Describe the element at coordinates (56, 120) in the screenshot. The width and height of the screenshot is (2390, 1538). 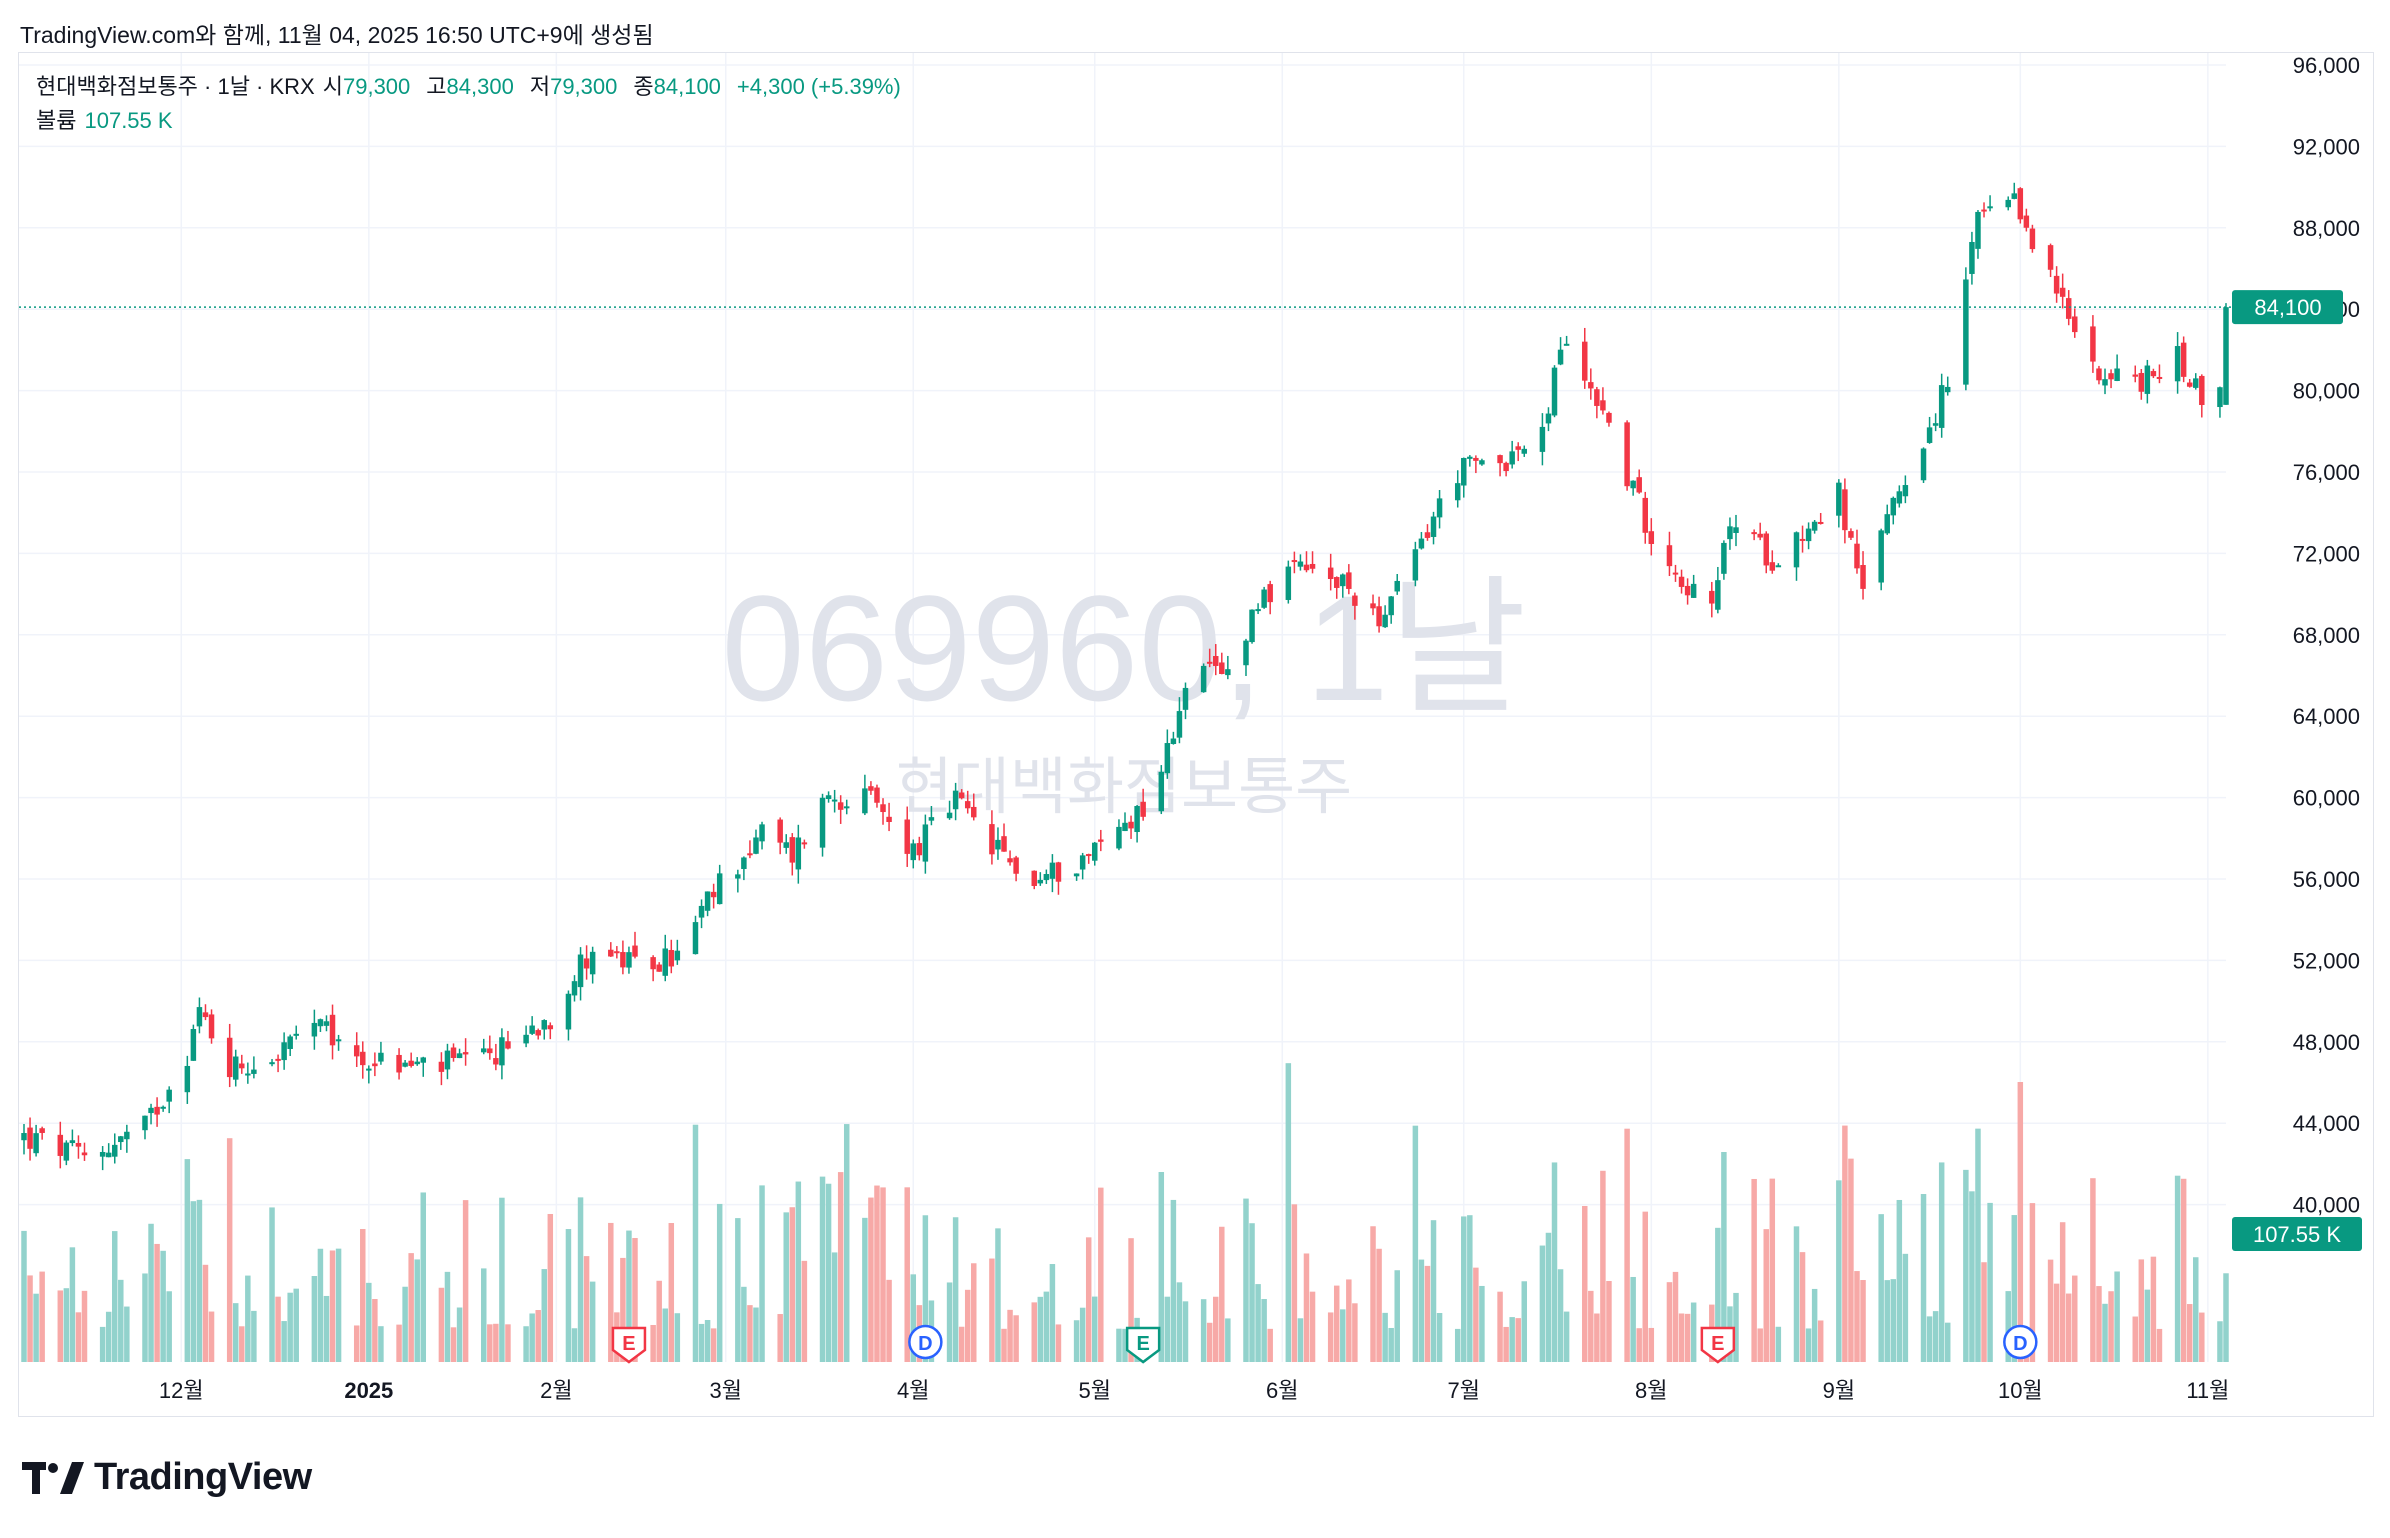
I see `legend-volume-label: 볼륨` at that location.